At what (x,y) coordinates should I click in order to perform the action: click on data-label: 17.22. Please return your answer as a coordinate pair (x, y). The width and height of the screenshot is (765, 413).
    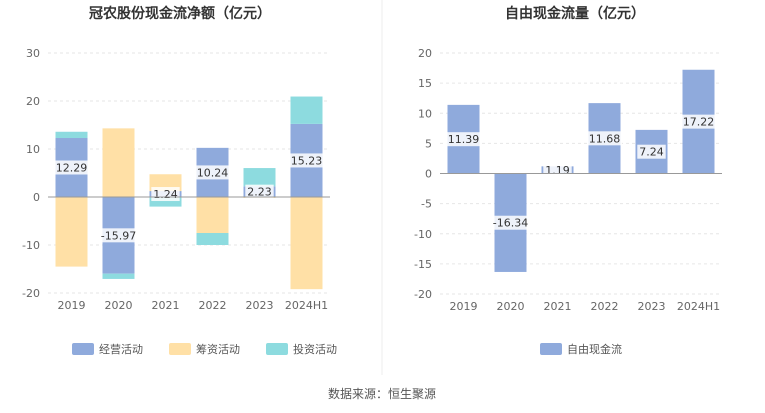
    Looking at the image, I should click on (699, 122).